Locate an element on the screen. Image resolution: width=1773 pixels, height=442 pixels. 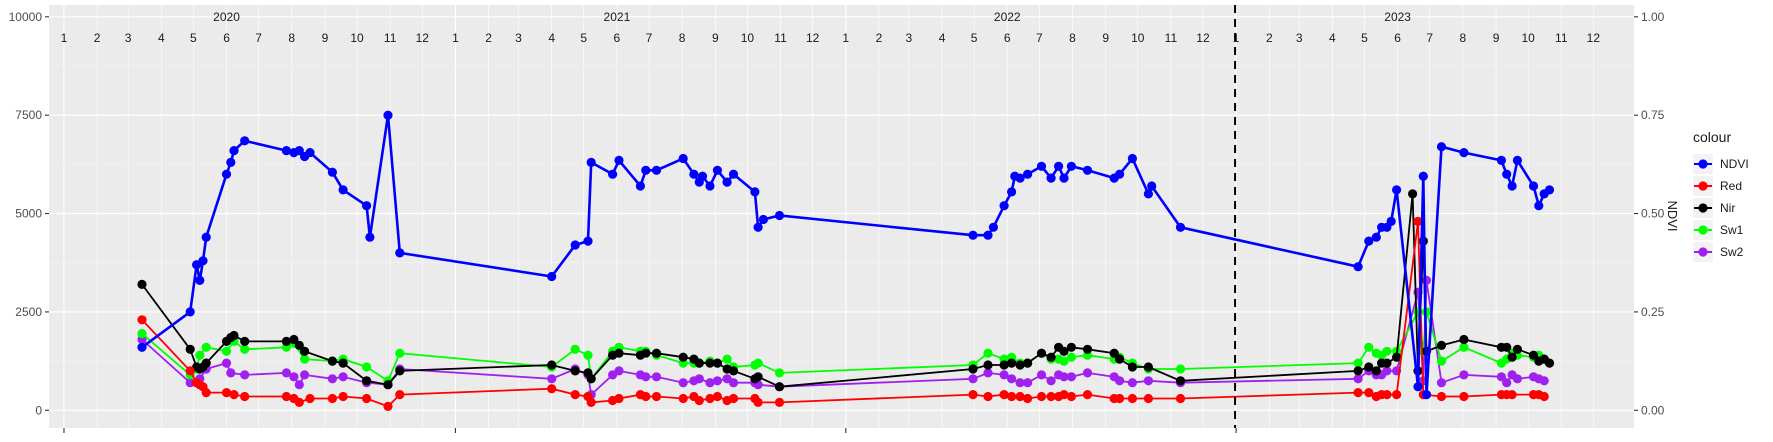
left-y-tick-label: 0 is located at coordinates (38, 410).